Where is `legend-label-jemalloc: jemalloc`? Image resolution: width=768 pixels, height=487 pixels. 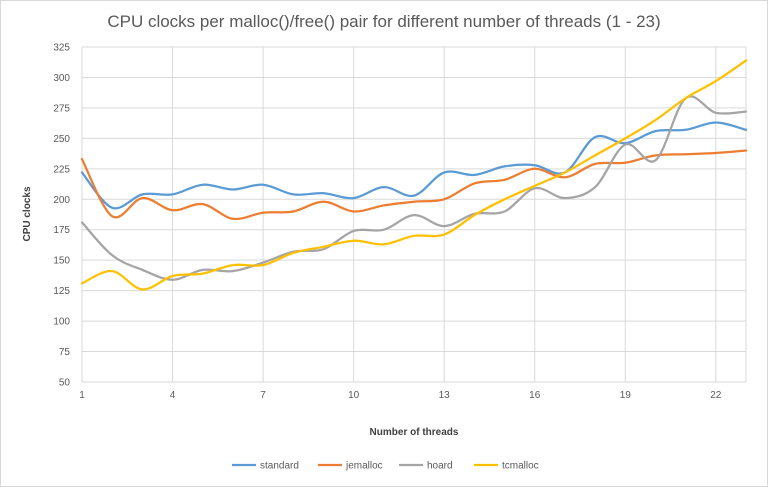 legend-label-jemalloc: jemalloc is located at coordinates (364, 466).